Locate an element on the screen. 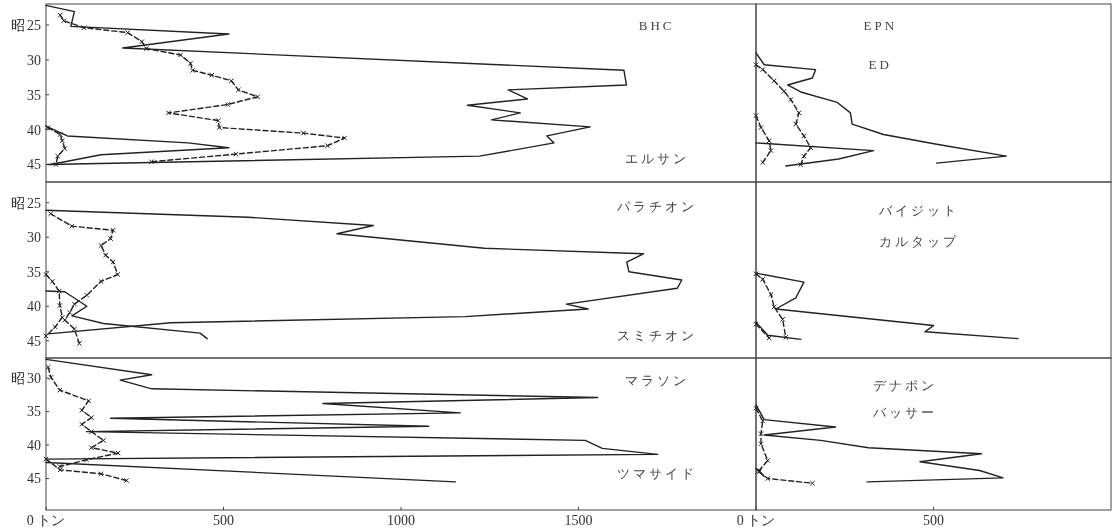 This screenshot has height=532, width=1120. annotation: EPN is located at coordinates (880, 25).